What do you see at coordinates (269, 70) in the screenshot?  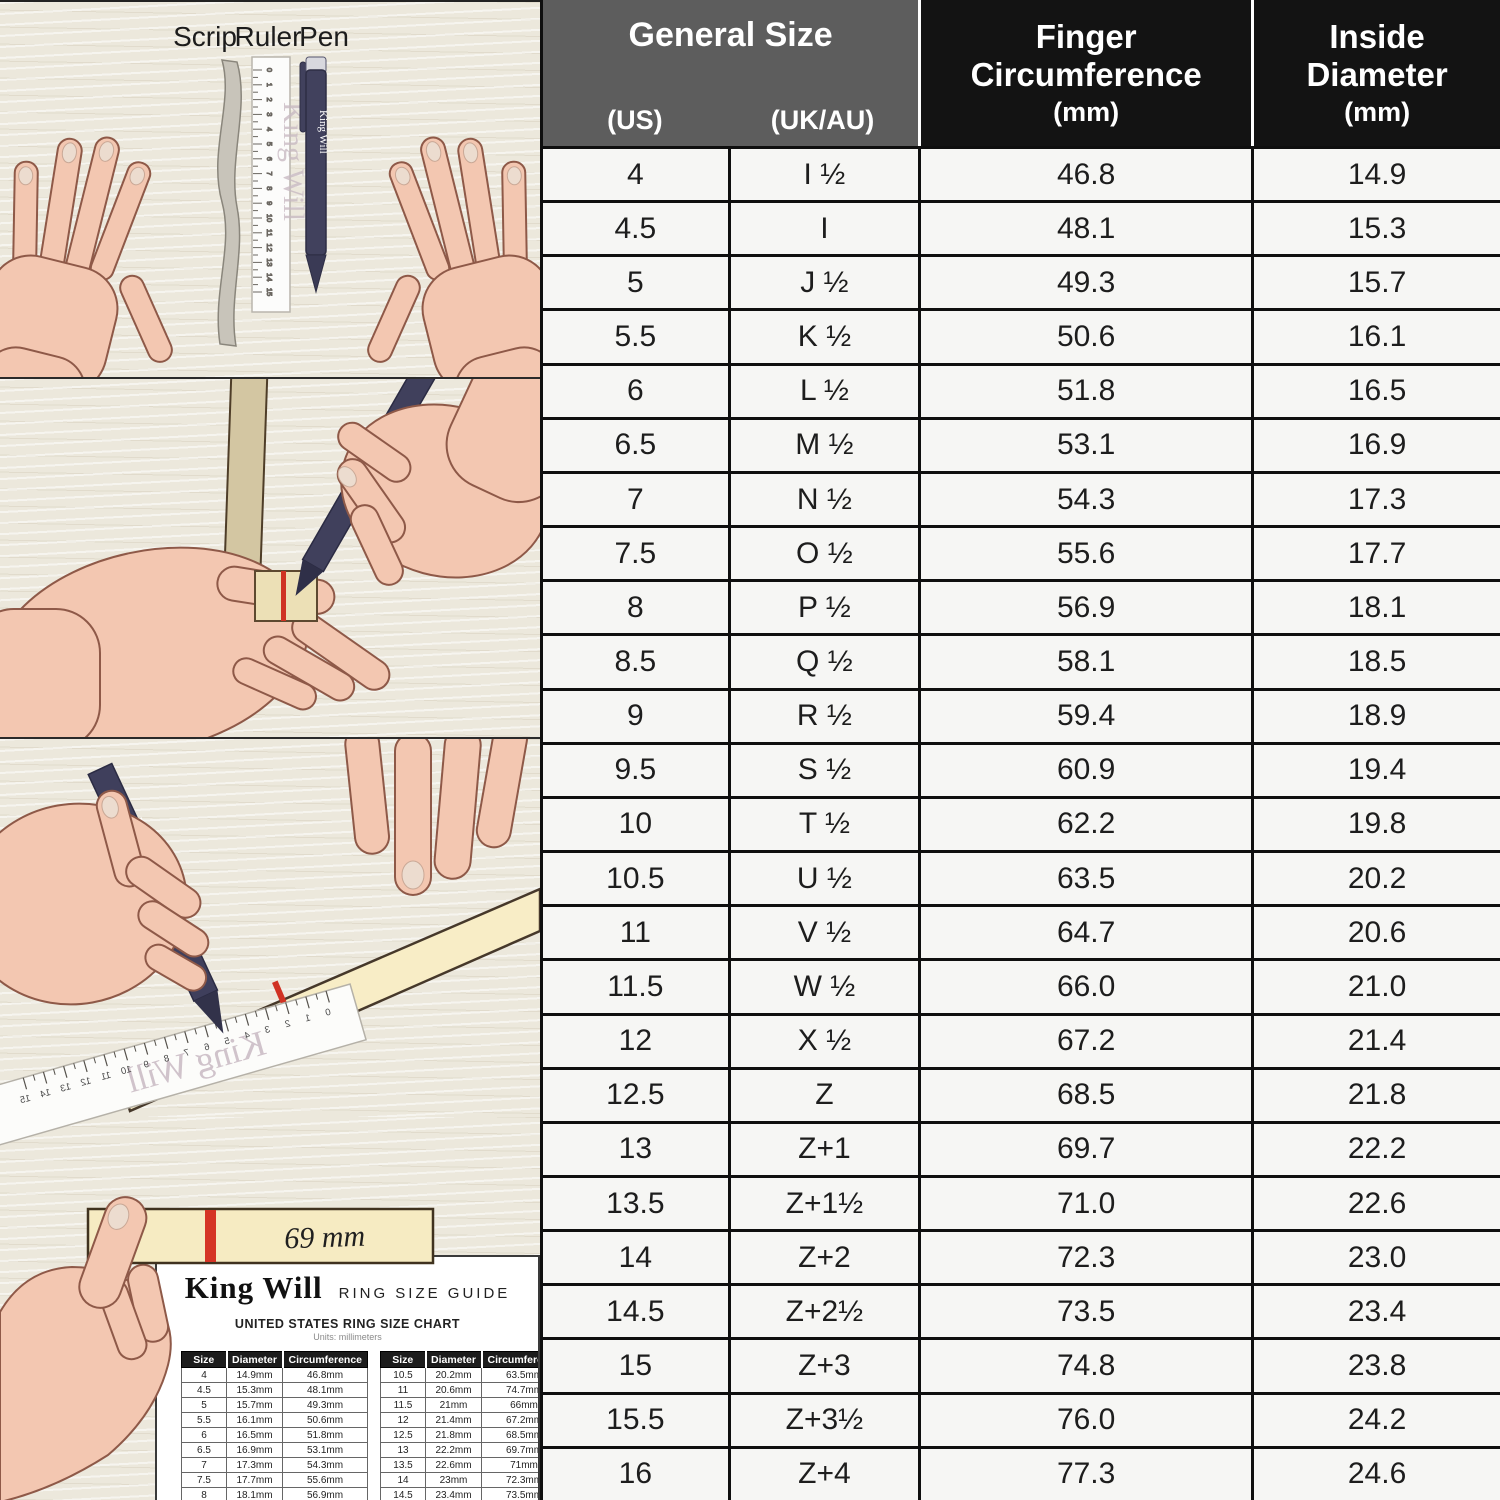 I see `ruler-number: 0` at bounding box center [269, 70].